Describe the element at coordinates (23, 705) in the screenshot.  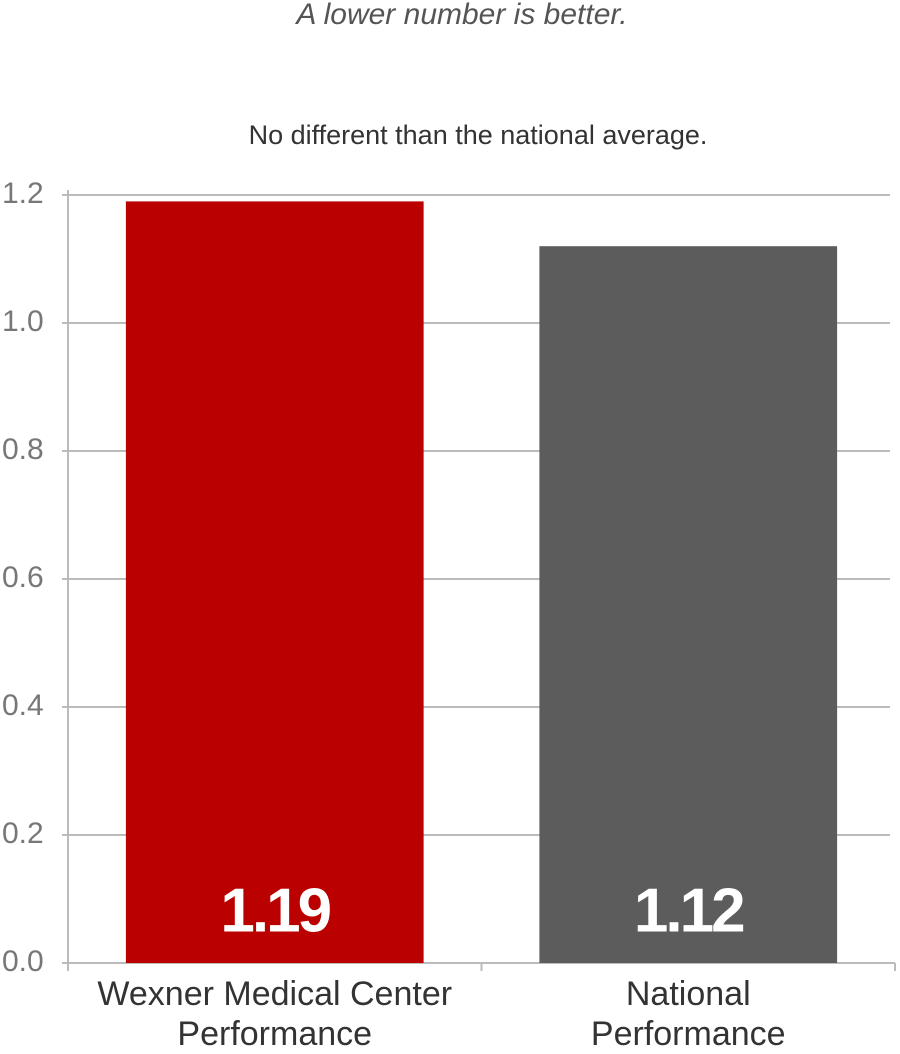
I see `y-tick-label: 0.4` at that location.